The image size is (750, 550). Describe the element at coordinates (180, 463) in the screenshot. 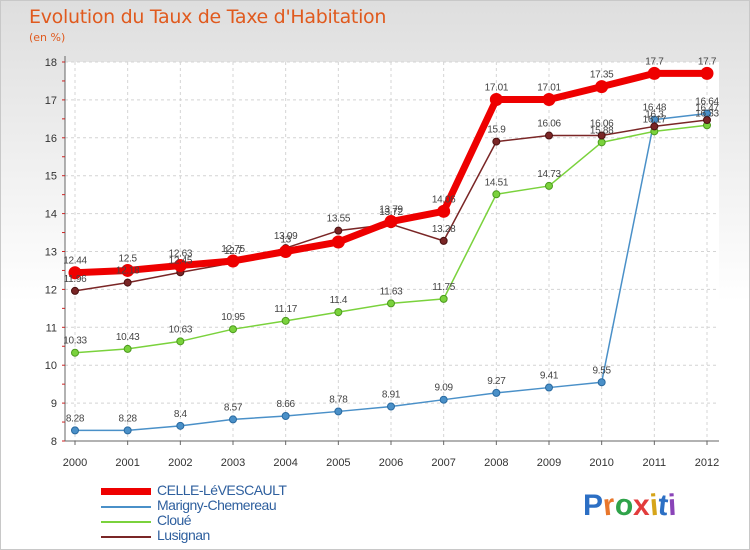

I see `x-tick-label: 2002` at that location.